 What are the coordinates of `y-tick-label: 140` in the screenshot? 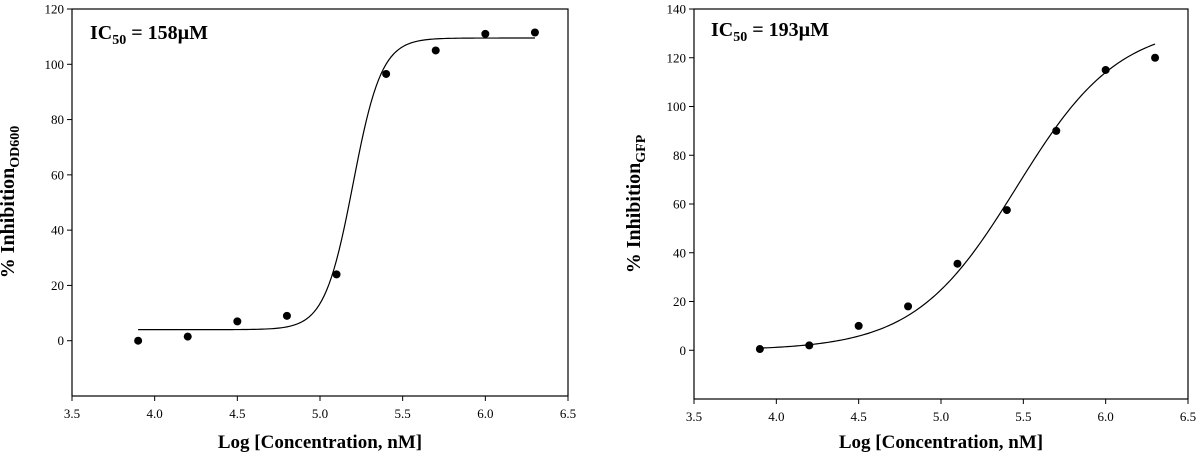 It's located at (677, 9).